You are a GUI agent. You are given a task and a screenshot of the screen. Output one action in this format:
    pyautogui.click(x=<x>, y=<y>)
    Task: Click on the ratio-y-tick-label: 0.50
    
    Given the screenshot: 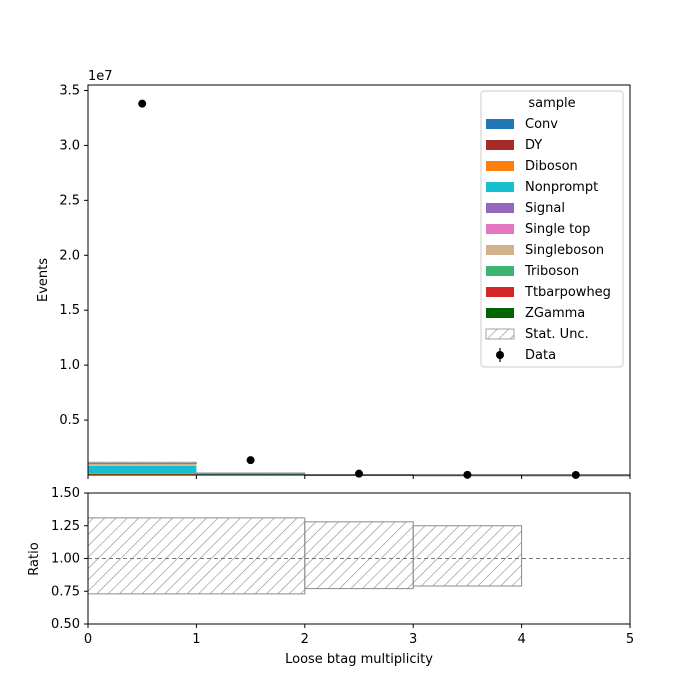 What is the action you would take?
    pyautogui.click(x=65, y=624)
    